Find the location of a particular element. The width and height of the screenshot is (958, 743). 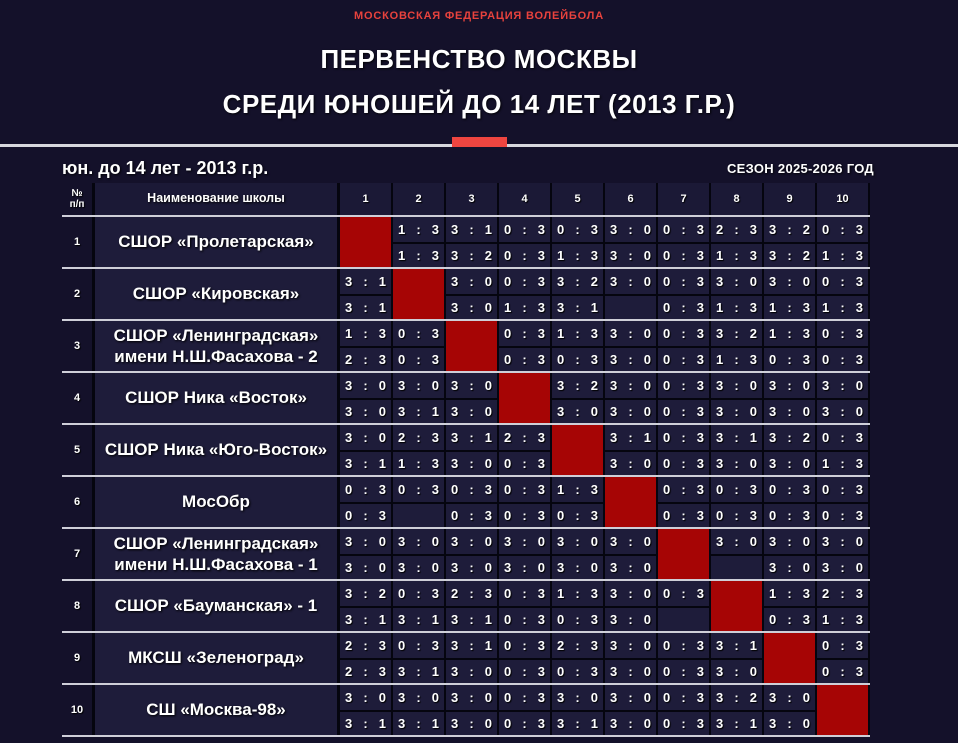

row-number-cell: 10 is located at coordinates (78, 710).